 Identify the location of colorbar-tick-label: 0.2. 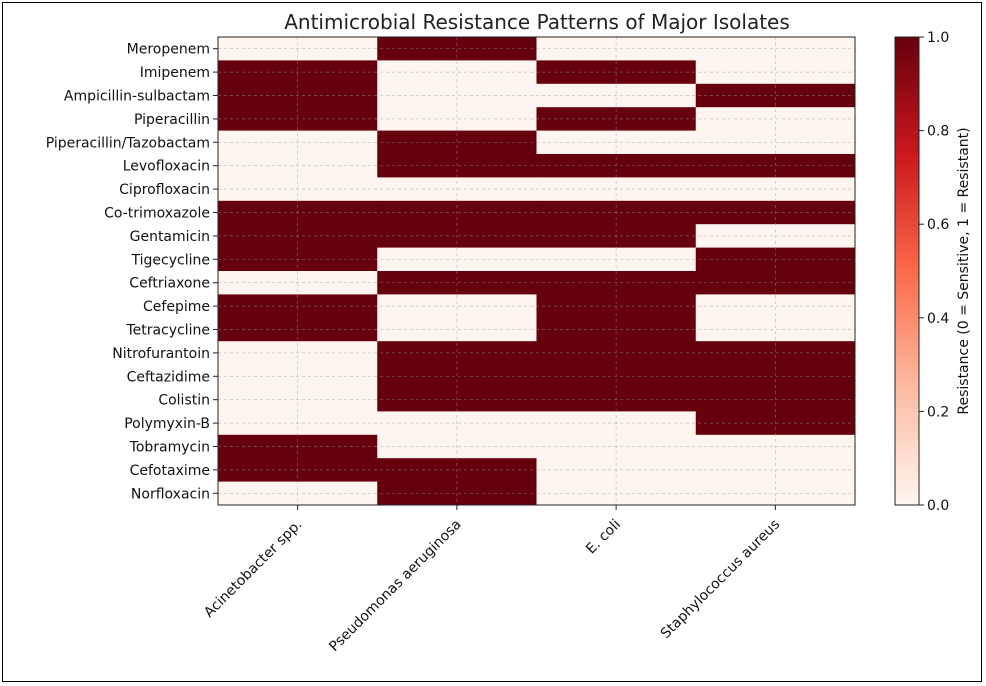
(938, 412).